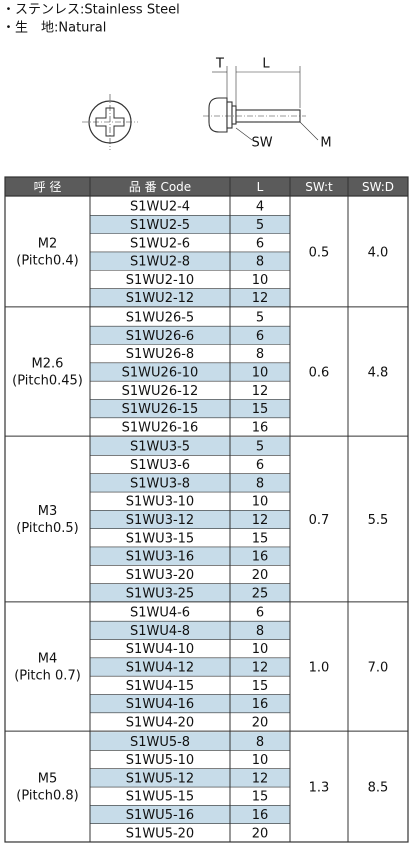 Image resolution: width=412 pixels, height=847 pixels. Describe the element at coordinates (48, 511) in the screenshot. I see `size-cell: M3` at that location.